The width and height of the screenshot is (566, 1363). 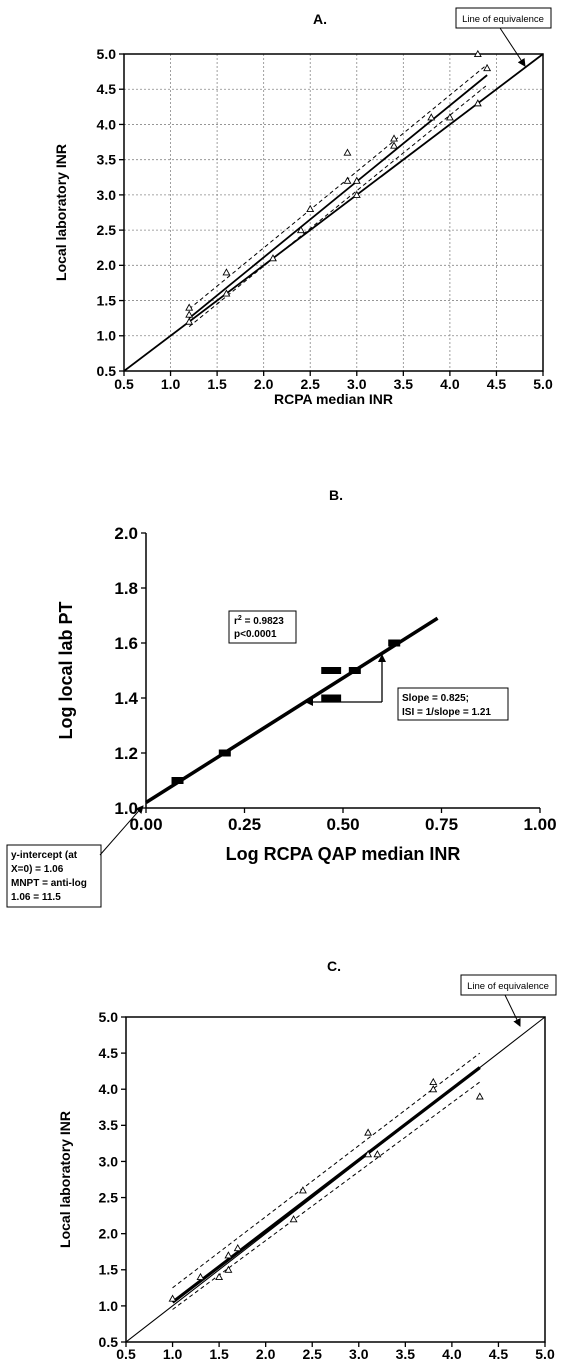 I want to click on panel-a-y-tick-label: 2.5, so click(x=107, y=230).